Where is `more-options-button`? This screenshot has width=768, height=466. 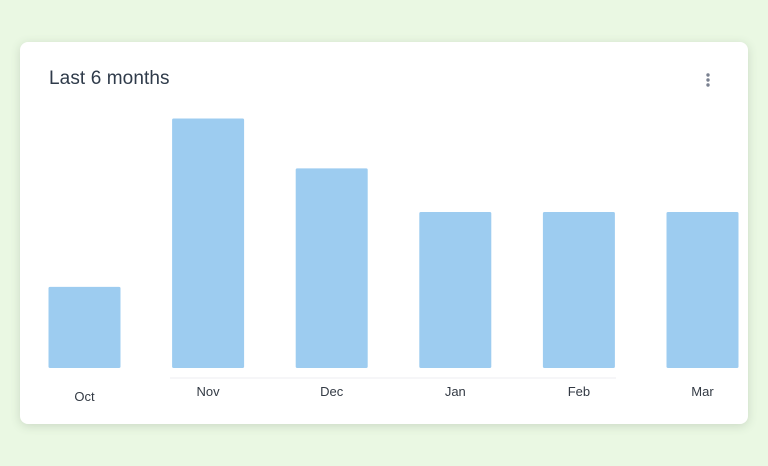
more-options-button is located at coordinates (708, 80).